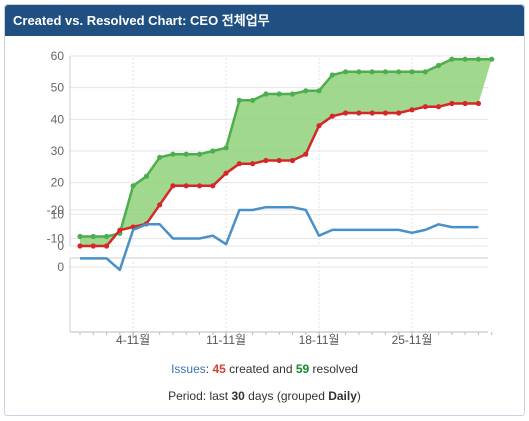 This screenshot has height=421, width=529. I want to click on issues-link: Issues, so click(188, 369).